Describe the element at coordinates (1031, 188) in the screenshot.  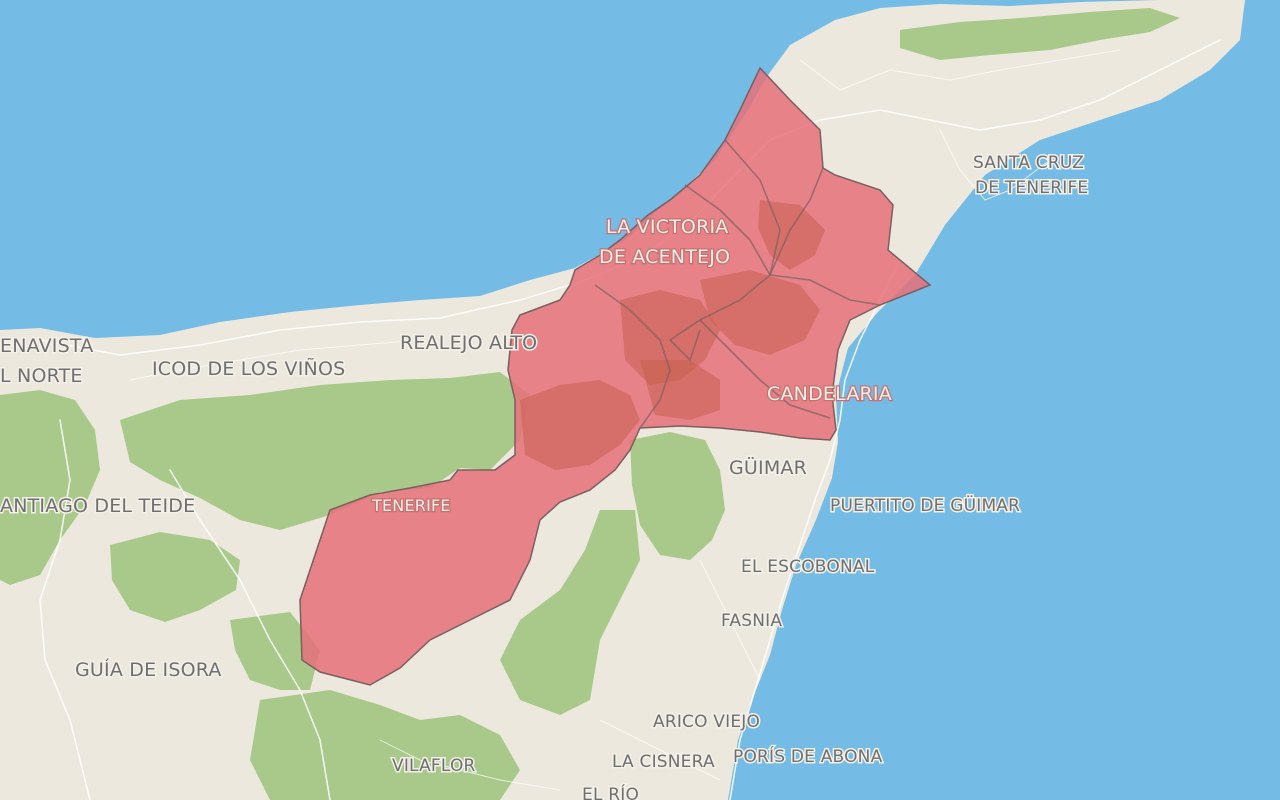
I see `label-de-tenerife: DE TENERIFE` at that location.